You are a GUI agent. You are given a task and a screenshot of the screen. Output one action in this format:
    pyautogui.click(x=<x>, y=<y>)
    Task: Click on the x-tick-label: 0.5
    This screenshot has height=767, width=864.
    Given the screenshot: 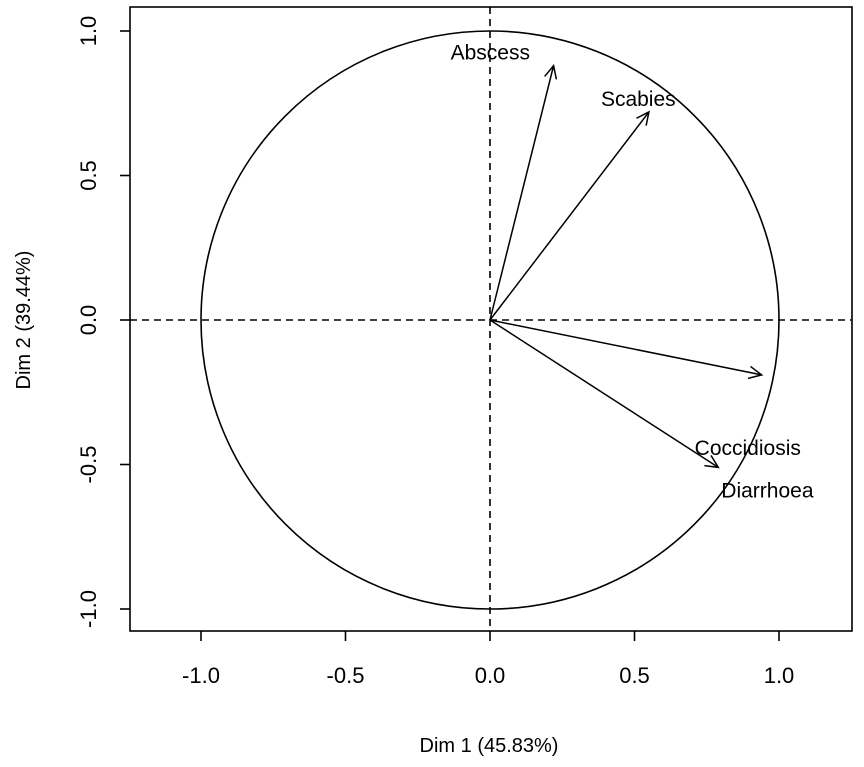 What is the action you would take?
    pyautogui.click(x=634, y=675)
    